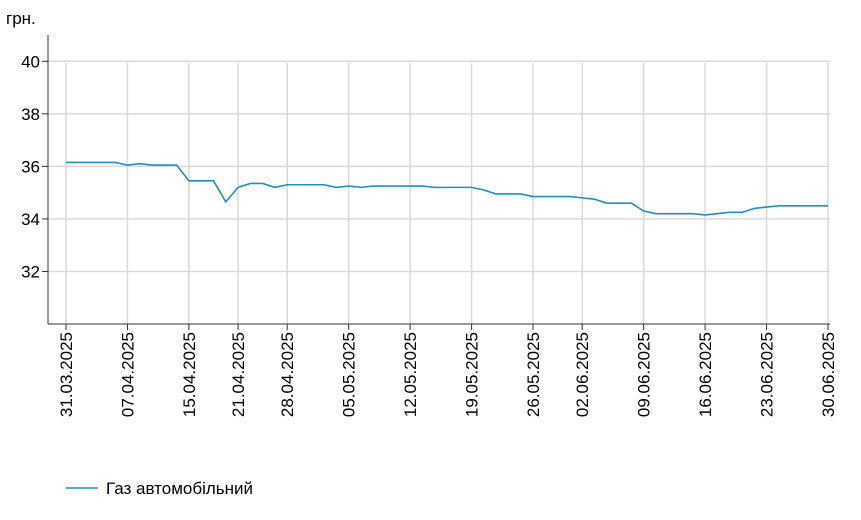  Describe the element at coordinates (30, 271) in the screenshot. I see `y-tick-label: 32` at that location.